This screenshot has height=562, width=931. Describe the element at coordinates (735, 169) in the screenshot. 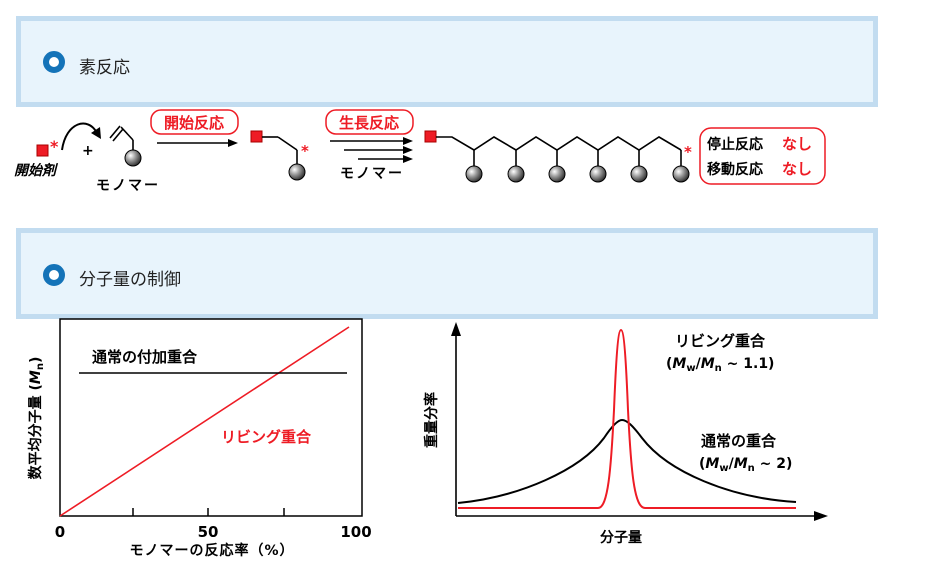

I see `transfer-label: 移動反応` at that location.